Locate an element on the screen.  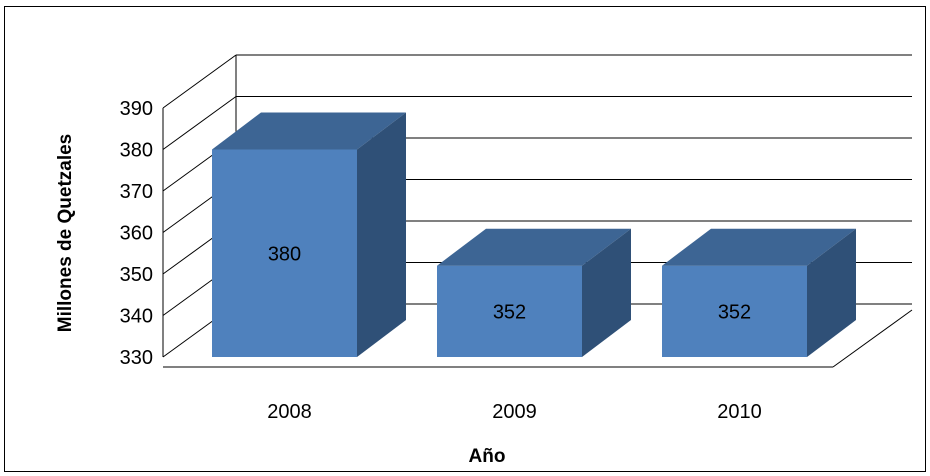
y-axis-title: Millones de Quetzales is located at coordinates (65, 233).